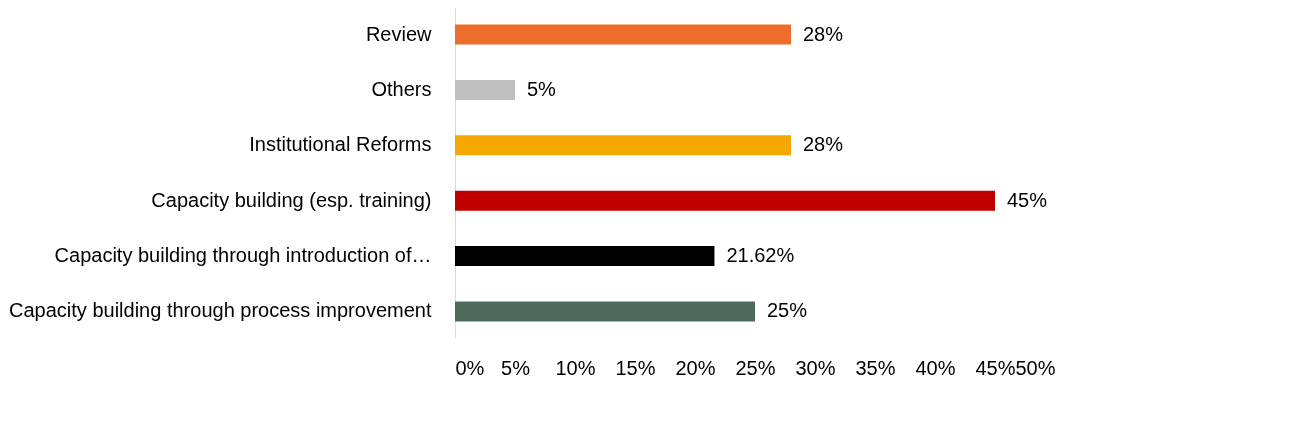 The width and height of the screenshot is (1298, 421). Describe the element at coordinates (755, 367) in the screenshot. I see `x-tick-label: 25%` at that location.